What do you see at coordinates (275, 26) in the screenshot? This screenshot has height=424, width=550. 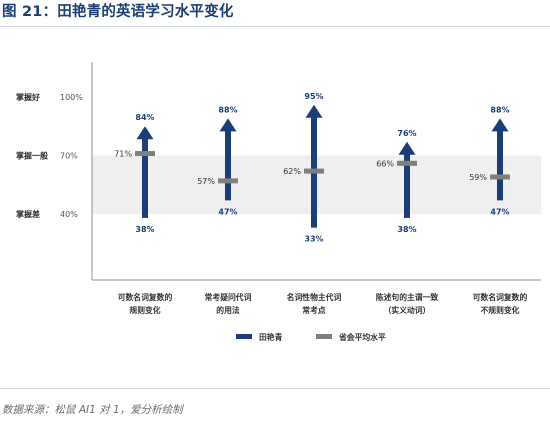 I see `title-divider` at bounding box center [275, 26].